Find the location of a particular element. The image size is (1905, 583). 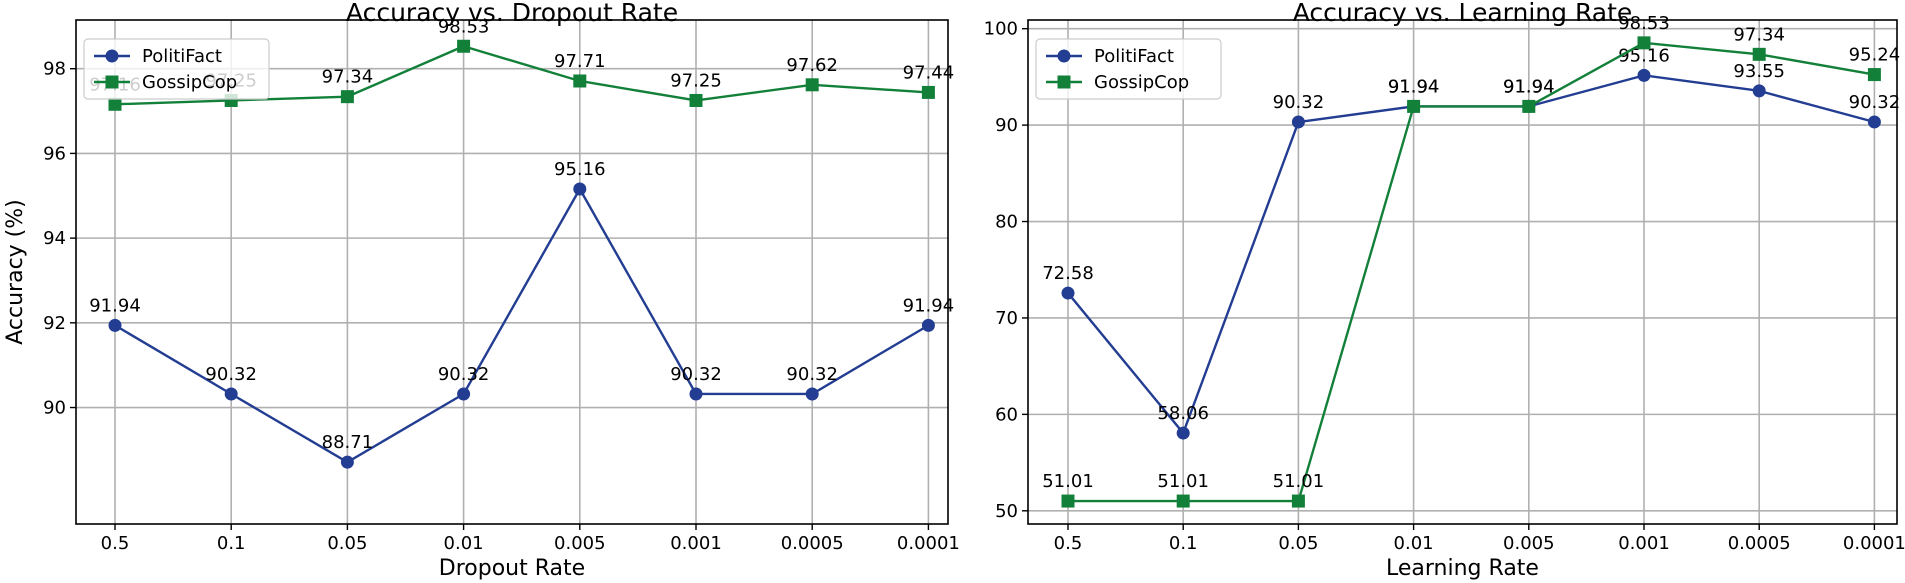

data-label: 72.58 is located at coordinates (1068, 273).